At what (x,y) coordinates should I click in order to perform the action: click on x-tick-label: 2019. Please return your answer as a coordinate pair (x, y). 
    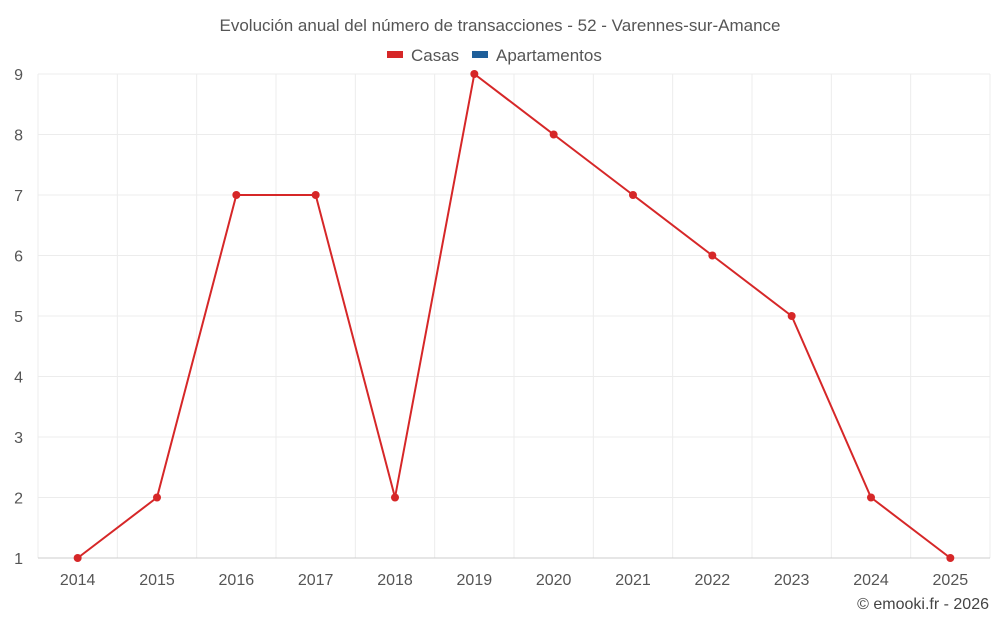
    Looking at the image, I should click on (475, 580).